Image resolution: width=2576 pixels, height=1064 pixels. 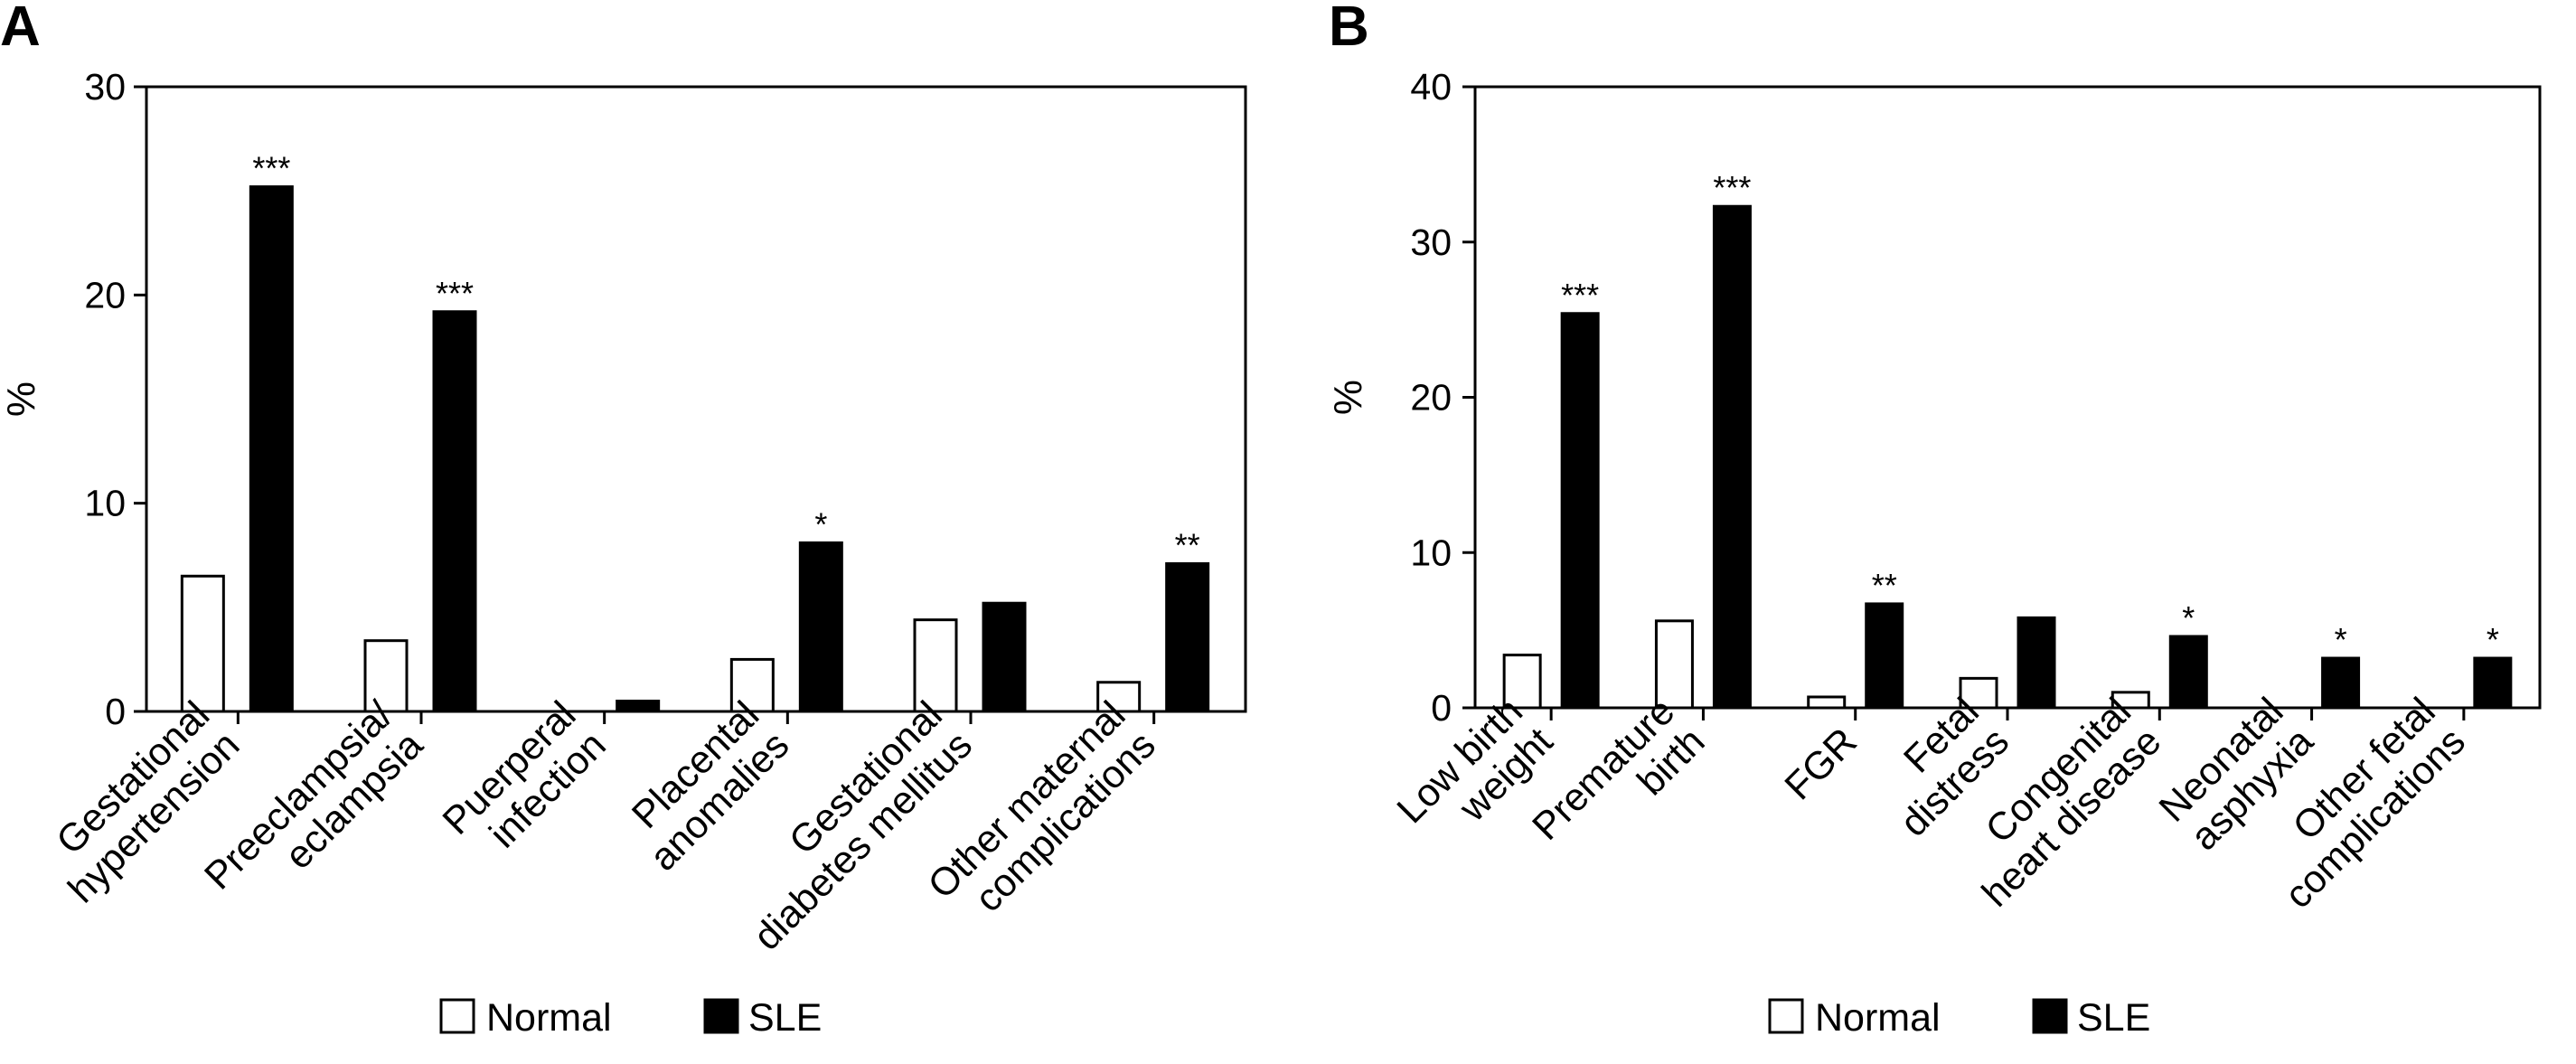 I want to click on x-category-label: Preeclampsia/eclampsia, so click(x=314, y=810).